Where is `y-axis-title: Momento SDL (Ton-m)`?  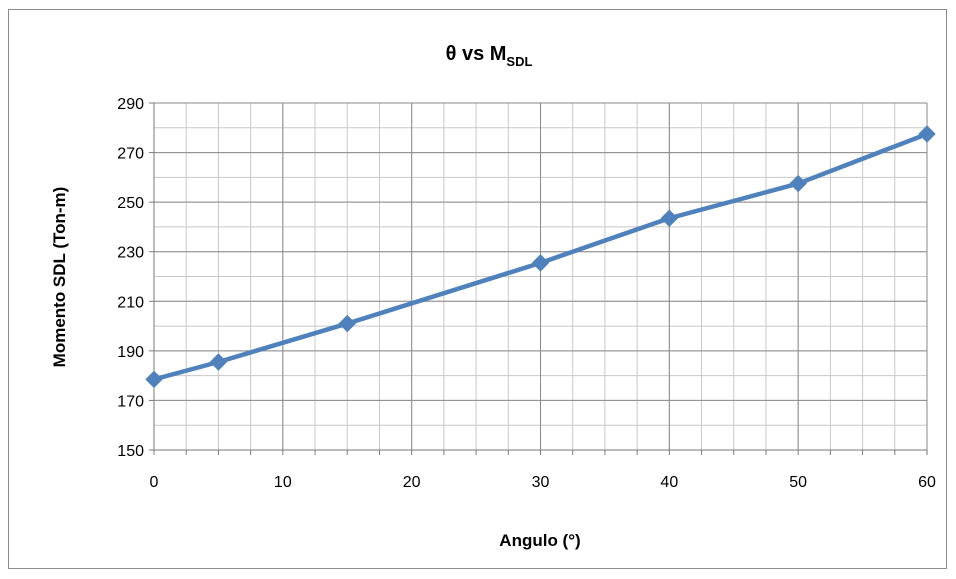
y-axis-title: Momento SDL (Ton-m) is located at coordinates (59, 277).